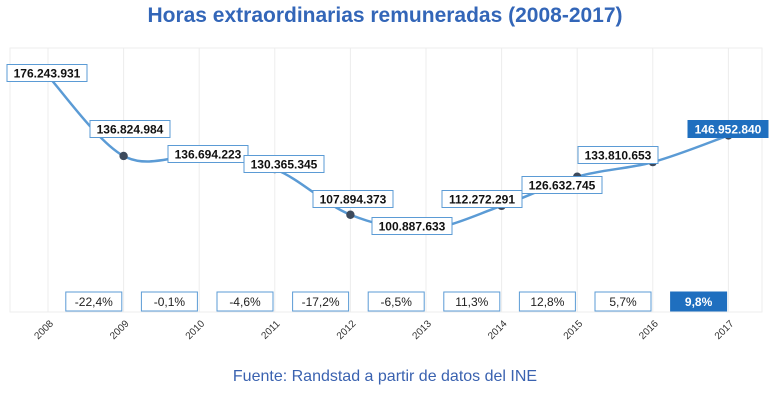 The width and height of the screenshot is (770, 420). I want to click on change-label: -6,5%, so click(397, 302).